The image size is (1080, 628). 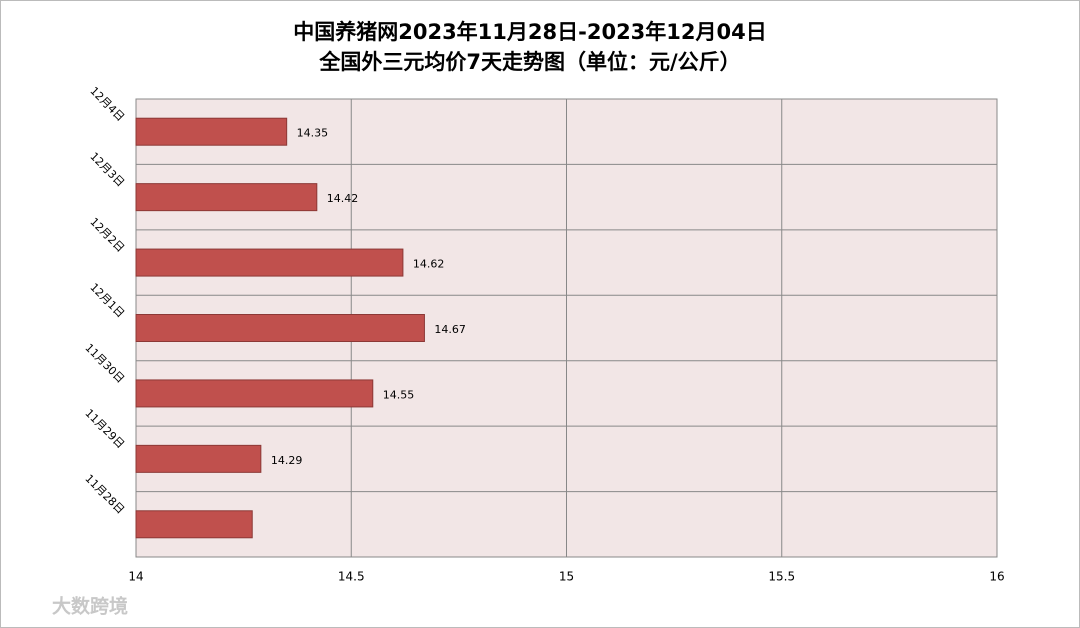 What do you see at coordinates (450, 329) in the screenshot?
I see `value-label: 14.67` at bounding box center [450, 329].